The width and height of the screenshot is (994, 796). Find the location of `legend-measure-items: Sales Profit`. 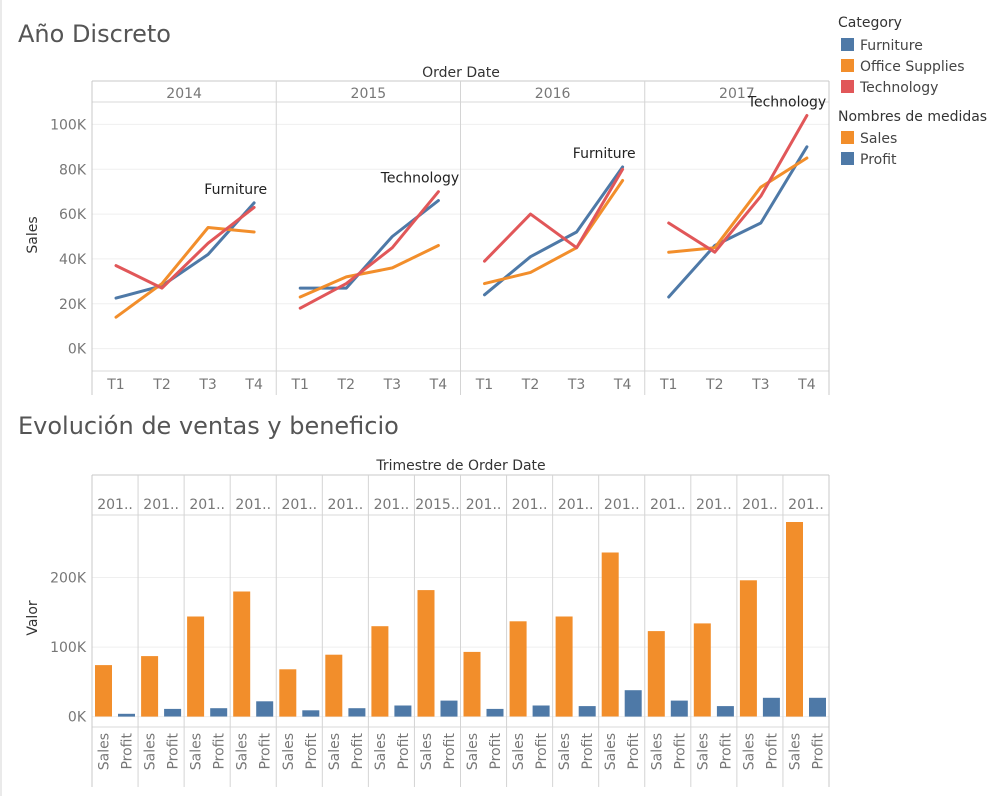

legend-measure-items: Sales Profit is located at coordinates (869, 149).